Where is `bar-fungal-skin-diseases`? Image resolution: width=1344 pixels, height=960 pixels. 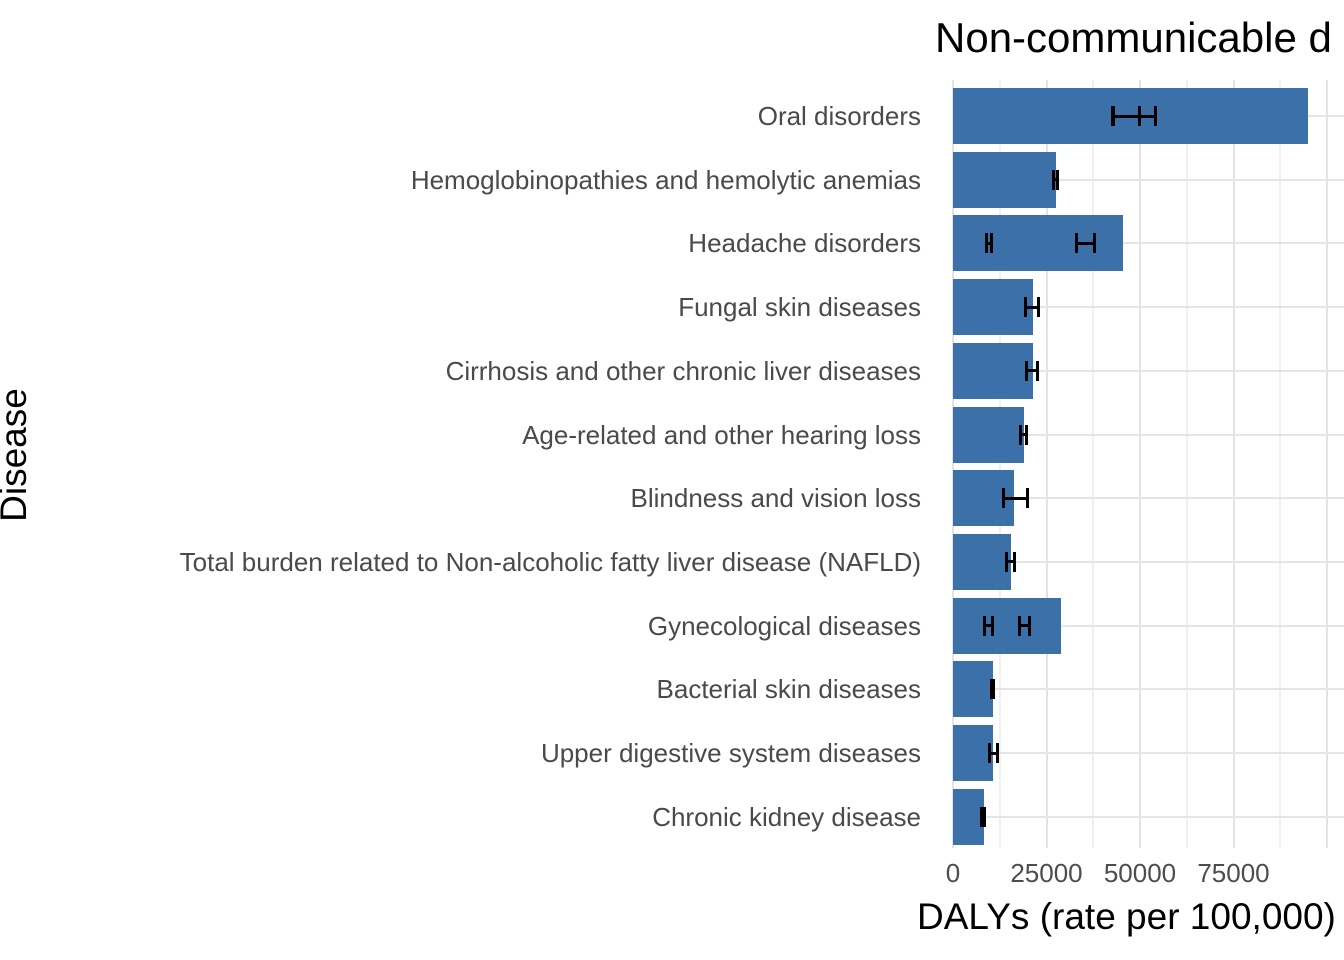 bar-fungal-skin-diseases is located at coordinates (993, 307).